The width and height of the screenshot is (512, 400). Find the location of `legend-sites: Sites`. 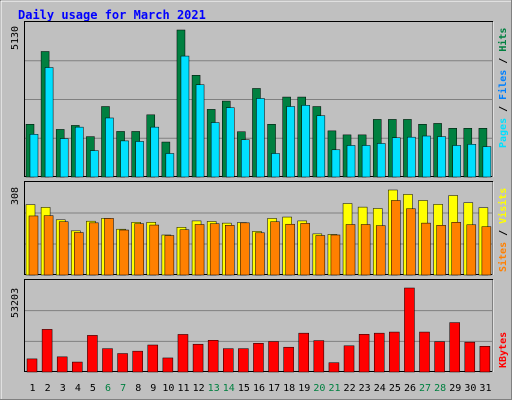

legend-sites: Sites is located at coordinates (503, 257).